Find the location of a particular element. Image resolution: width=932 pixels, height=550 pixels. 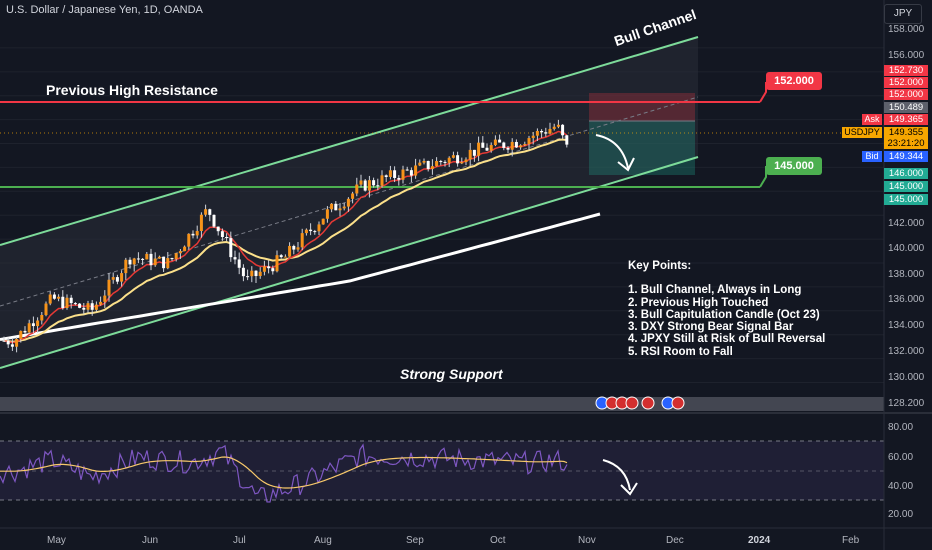

price-badge-last: 149.355 is located at coordinates (906, 132).